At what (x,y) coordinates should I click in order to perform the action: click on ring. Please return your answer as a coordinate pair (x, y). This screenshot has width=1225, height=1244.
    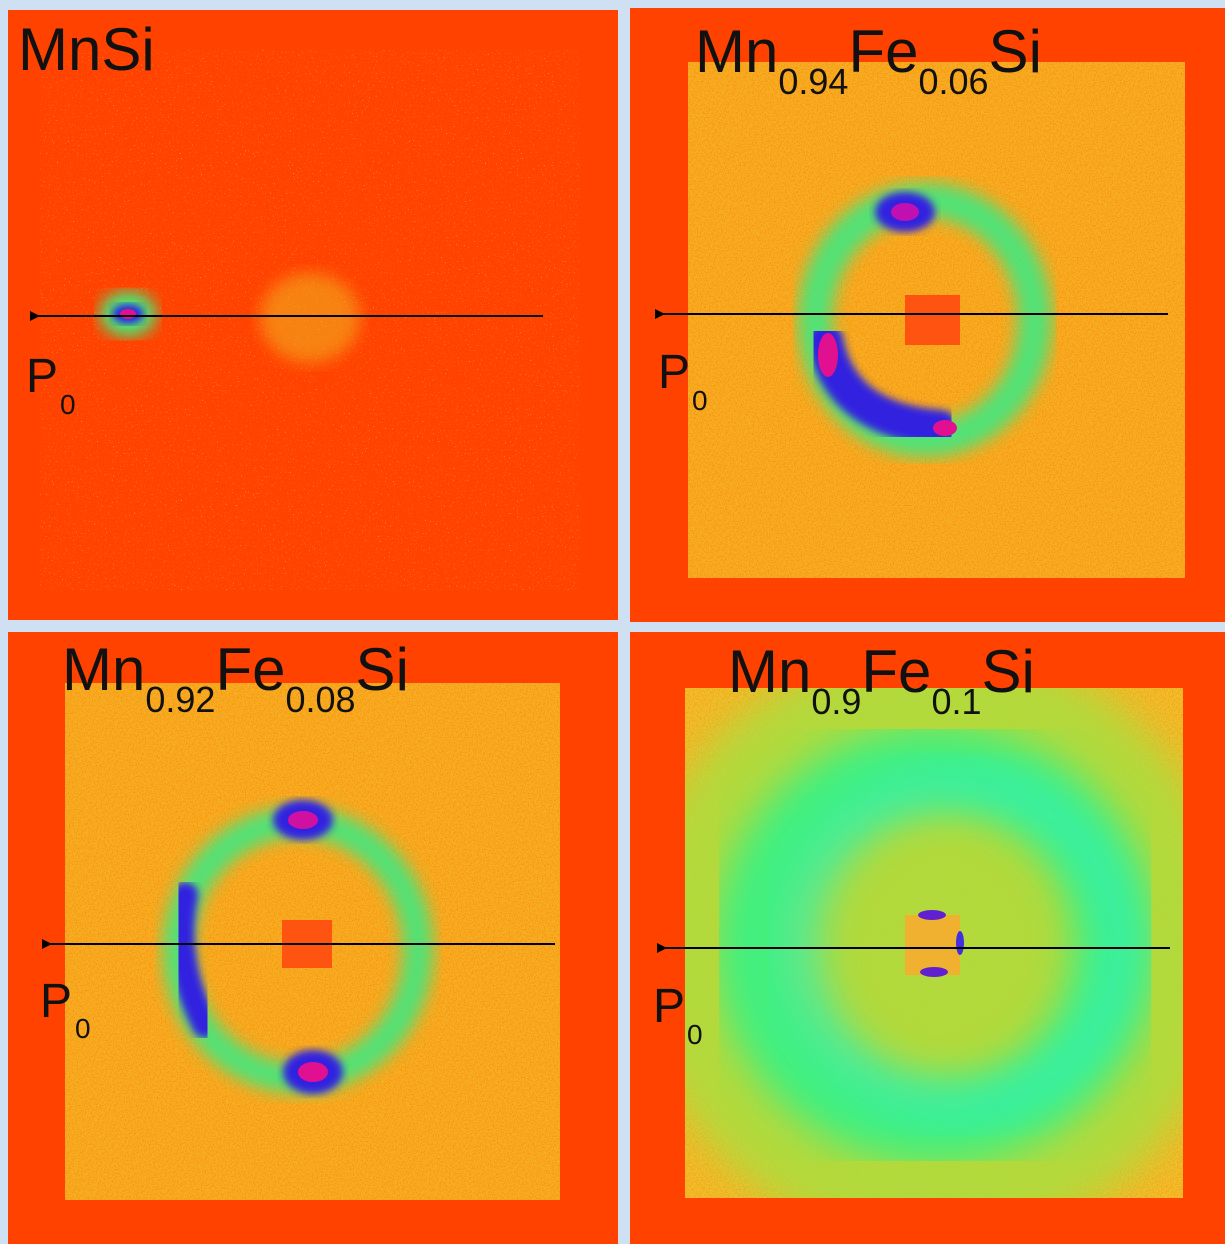
    Looking at the image, I should click on (960, 945).